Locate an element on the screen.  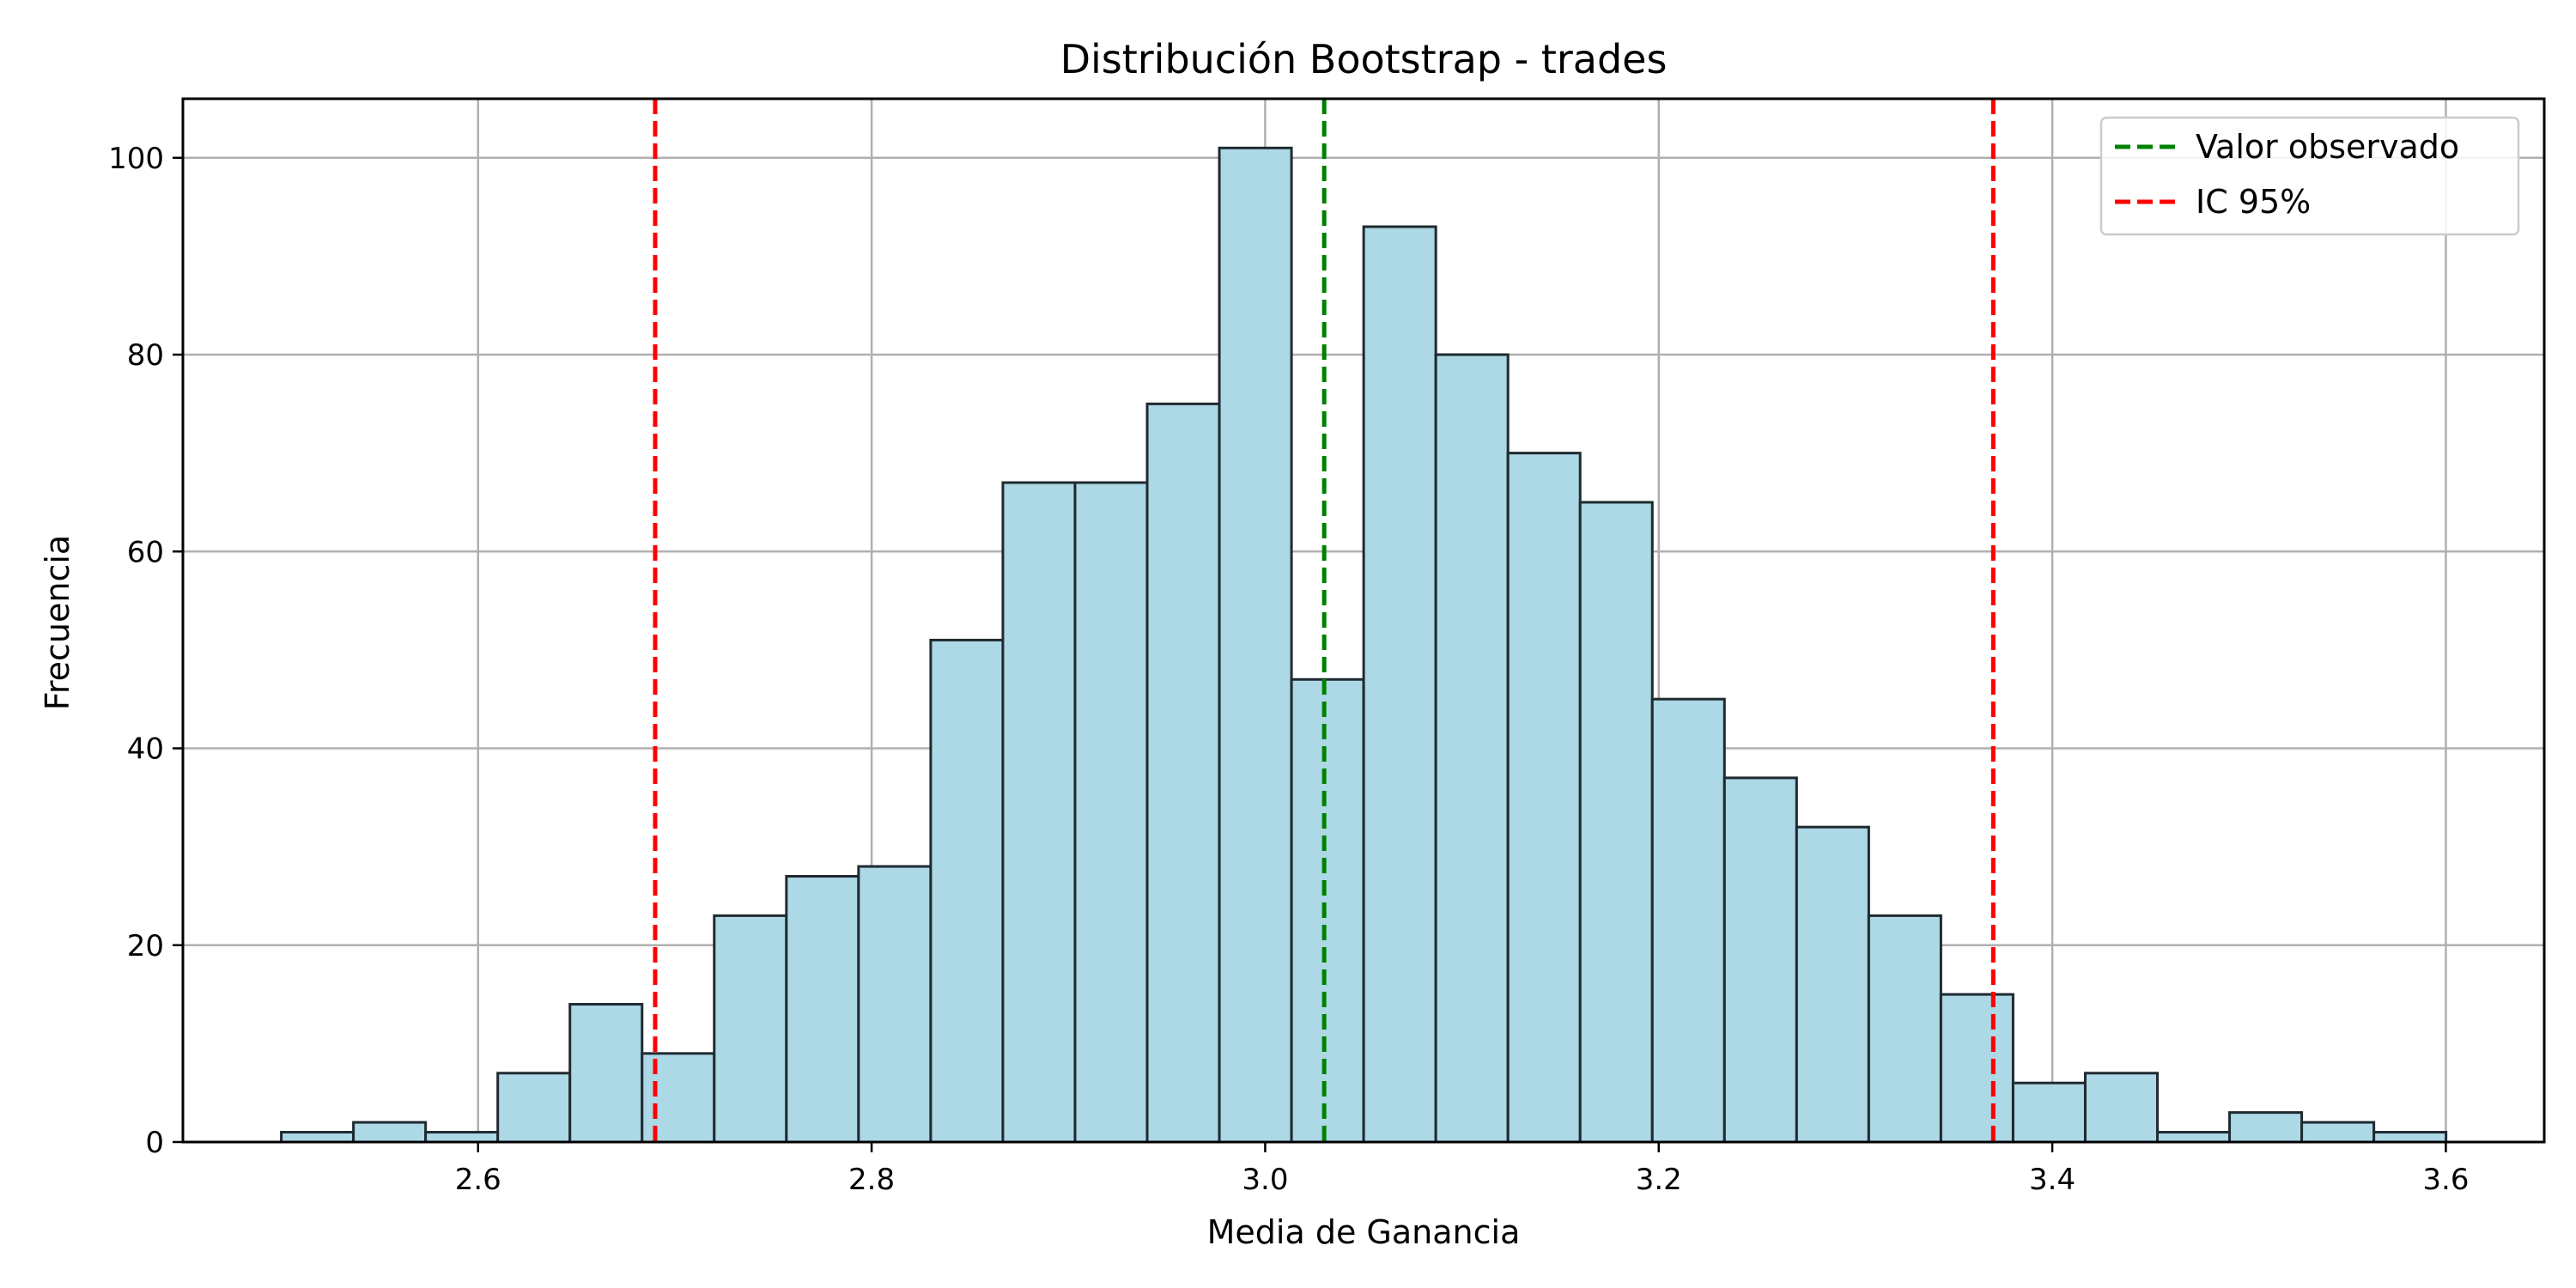
legend-box is located at coordinates (2309, 176).